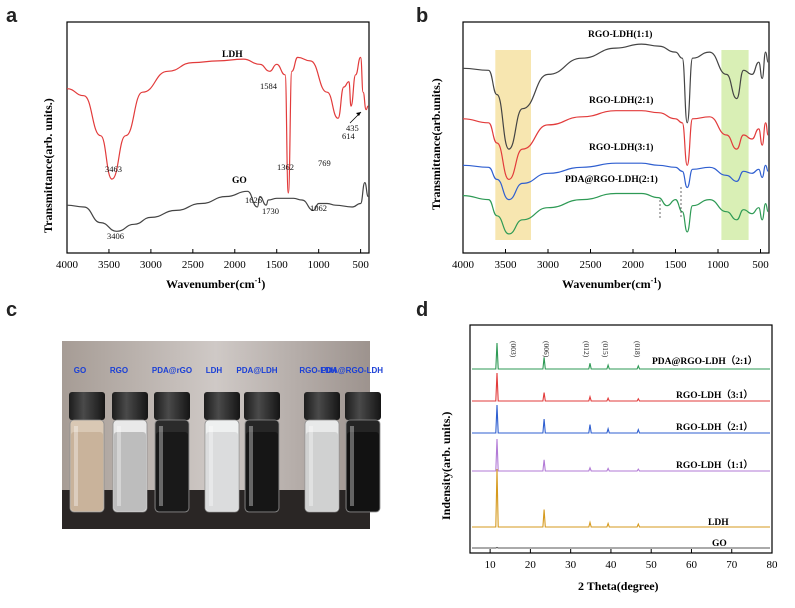  I want to click on highlight-lowwave-region, so click(735, 145).